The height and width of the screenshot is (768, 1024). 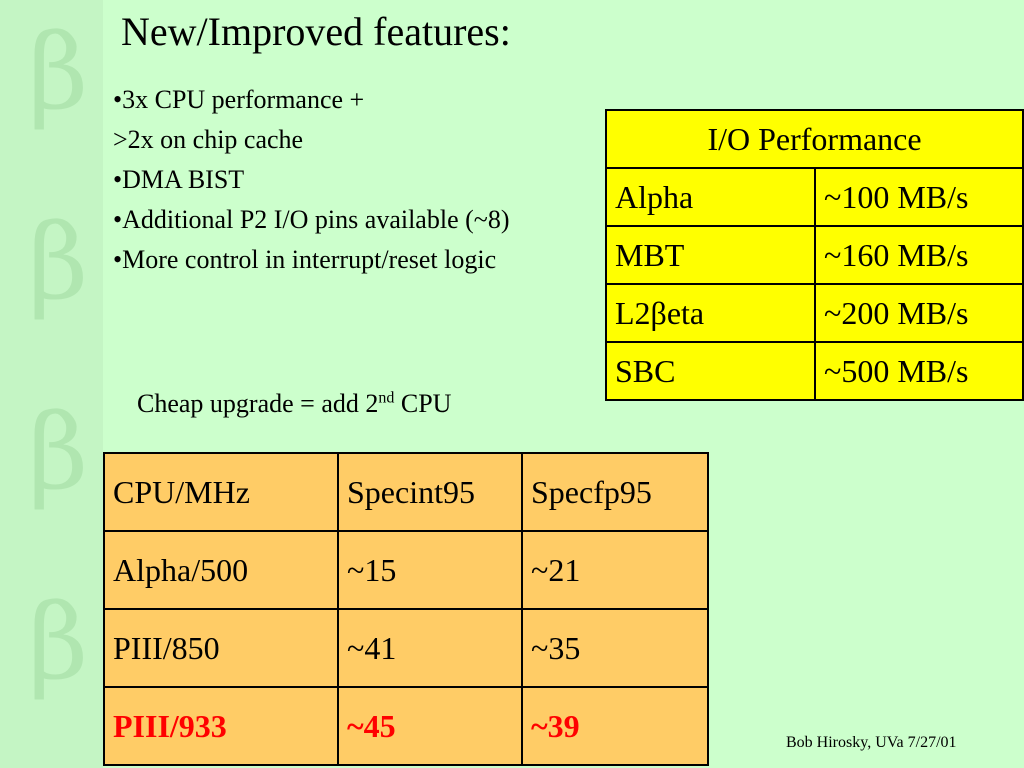 I want to click on specint-cell: ~15, so click(x=430, y=570).